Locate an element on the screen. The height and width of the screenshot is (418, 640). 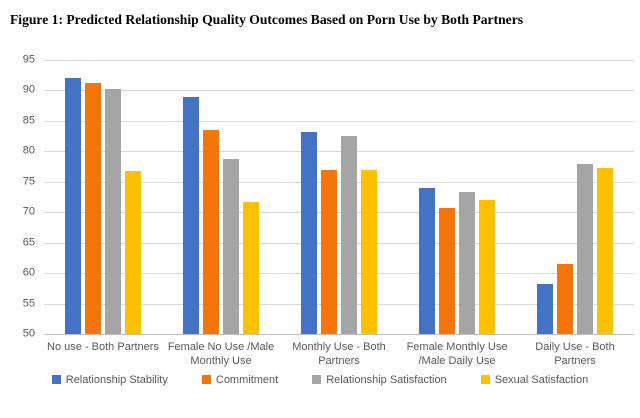
legend-label: Commitment is located at coordinates (247, 379).